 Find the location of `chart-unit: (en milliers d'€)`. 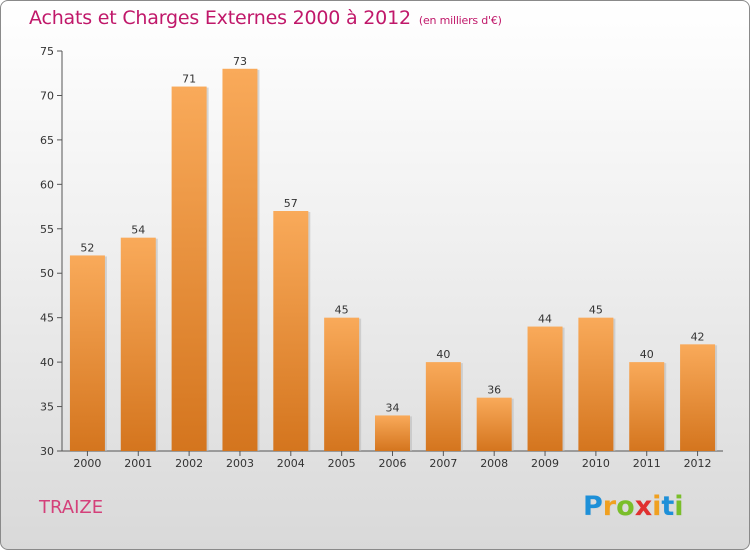

chart-unit: (en milliers d'€) is located at coordinates (460, 20).